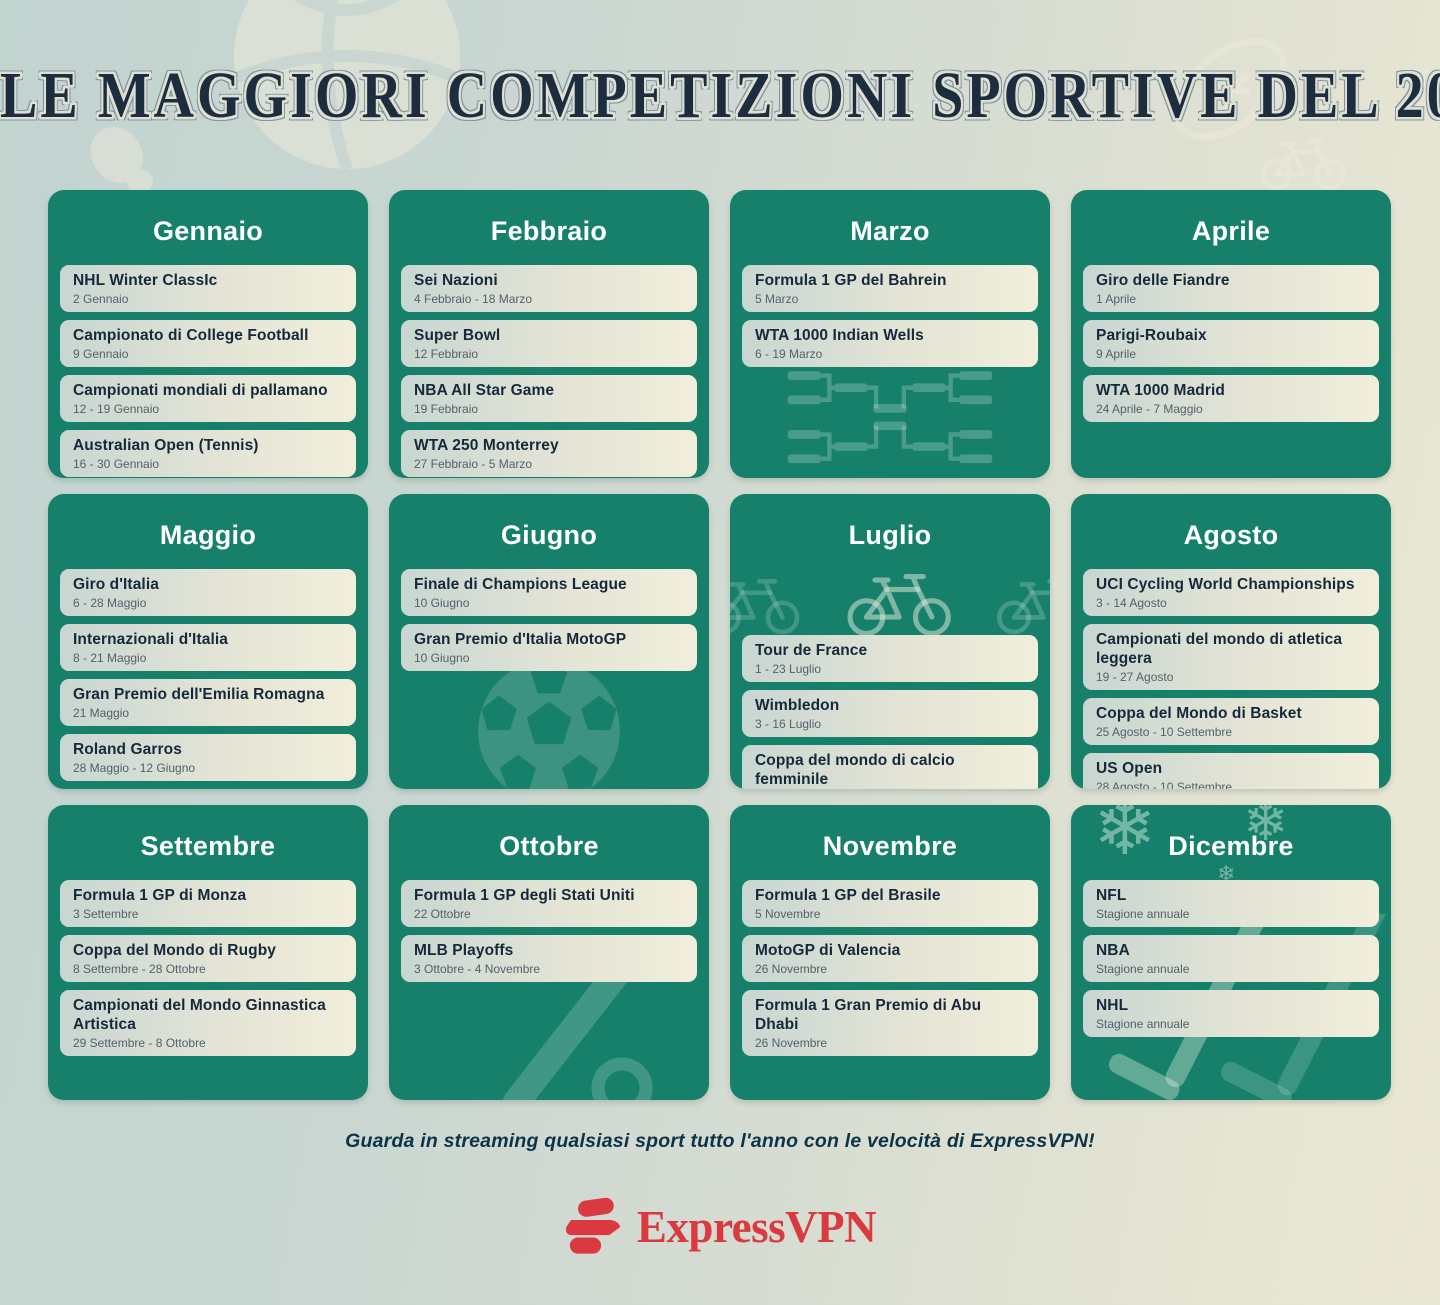  I want to click on event-name: Coppa del mondo di calcio femminile, so click(855, 770).